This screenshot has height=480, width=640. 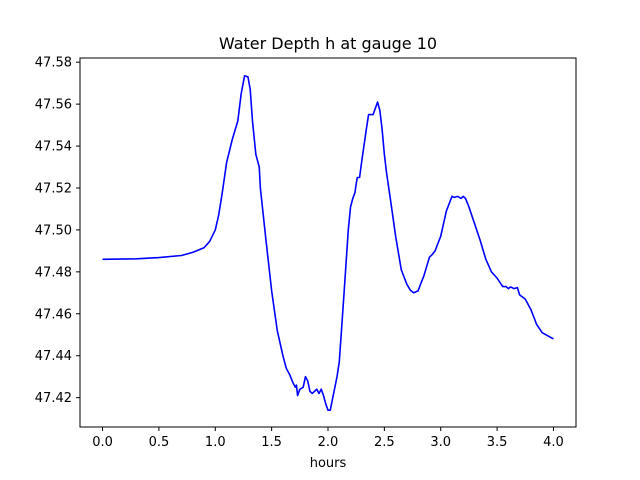 I want to click on x-tick-label: 2.5, so click(x=384, y=442).